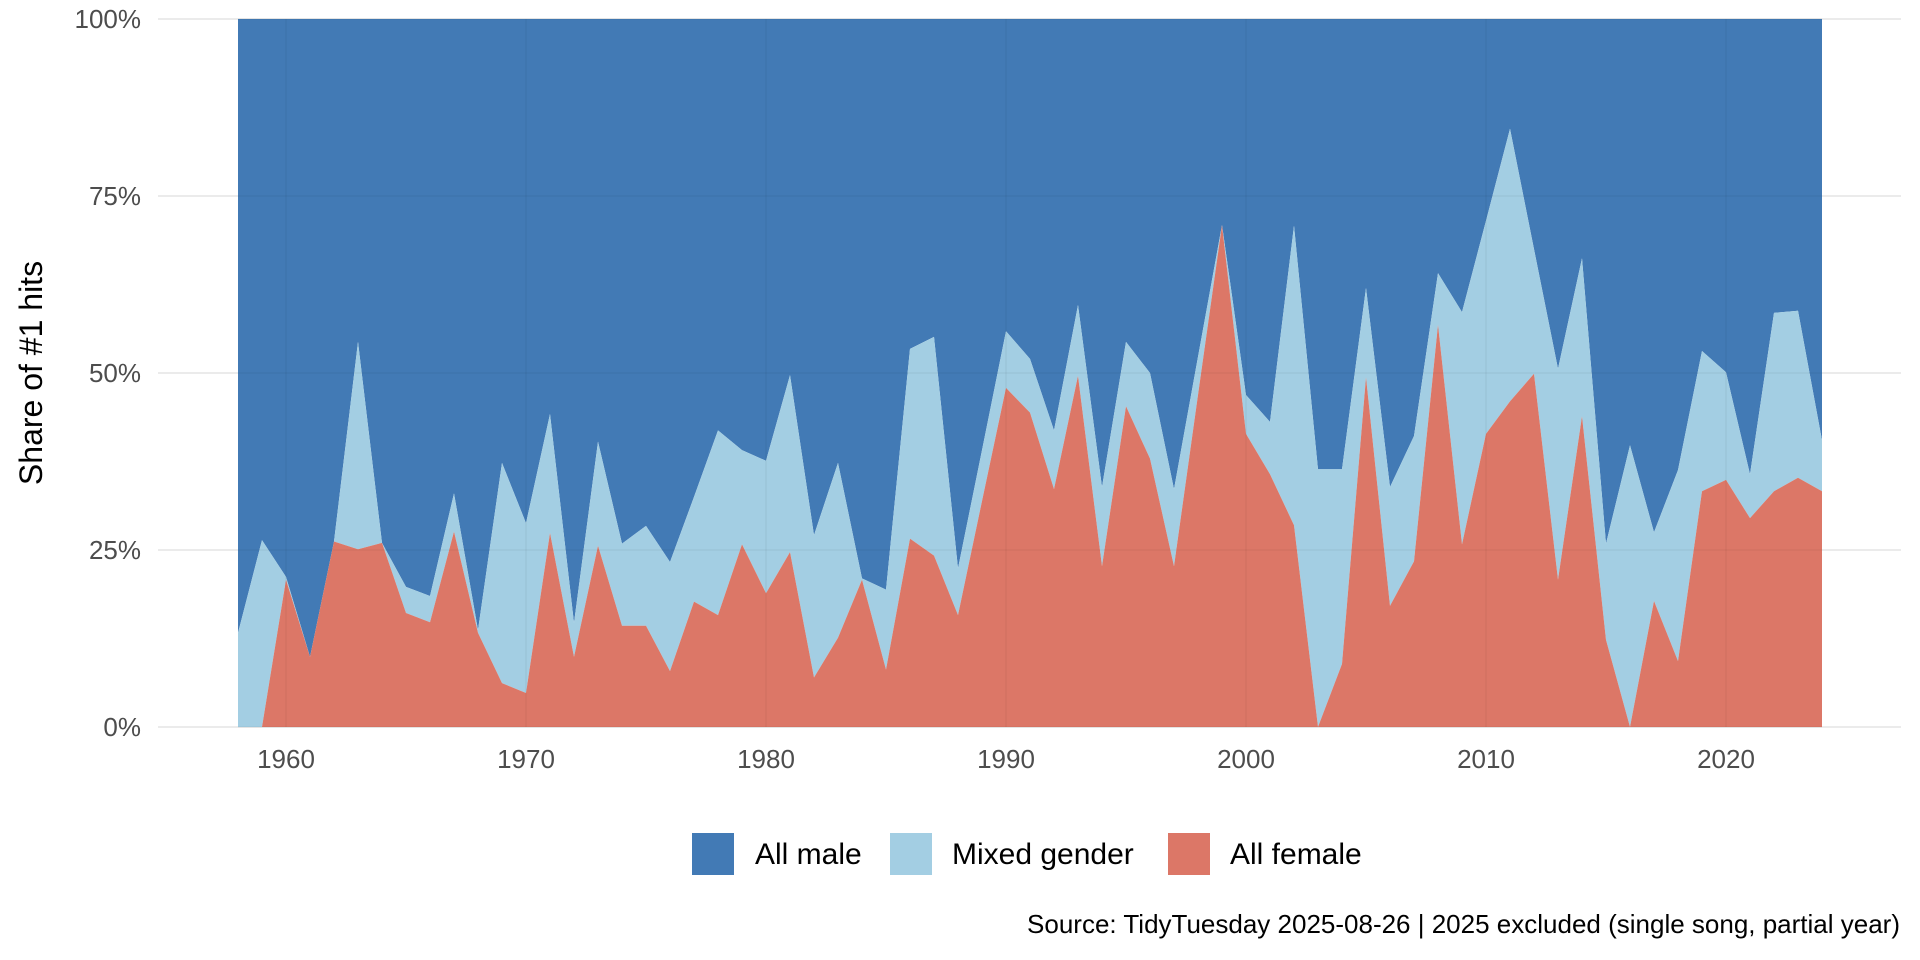  Describe the element at coordinates (115, 196) in the screenshot. I see `y-tick-label: 75%` at that location.